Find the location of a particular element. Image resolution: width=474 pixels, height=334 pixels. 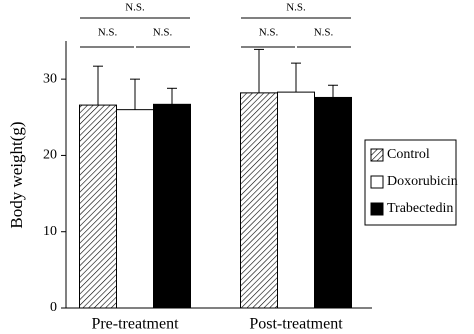

y-axis-label: Body weight(g) is located at coordinates (16, 174).